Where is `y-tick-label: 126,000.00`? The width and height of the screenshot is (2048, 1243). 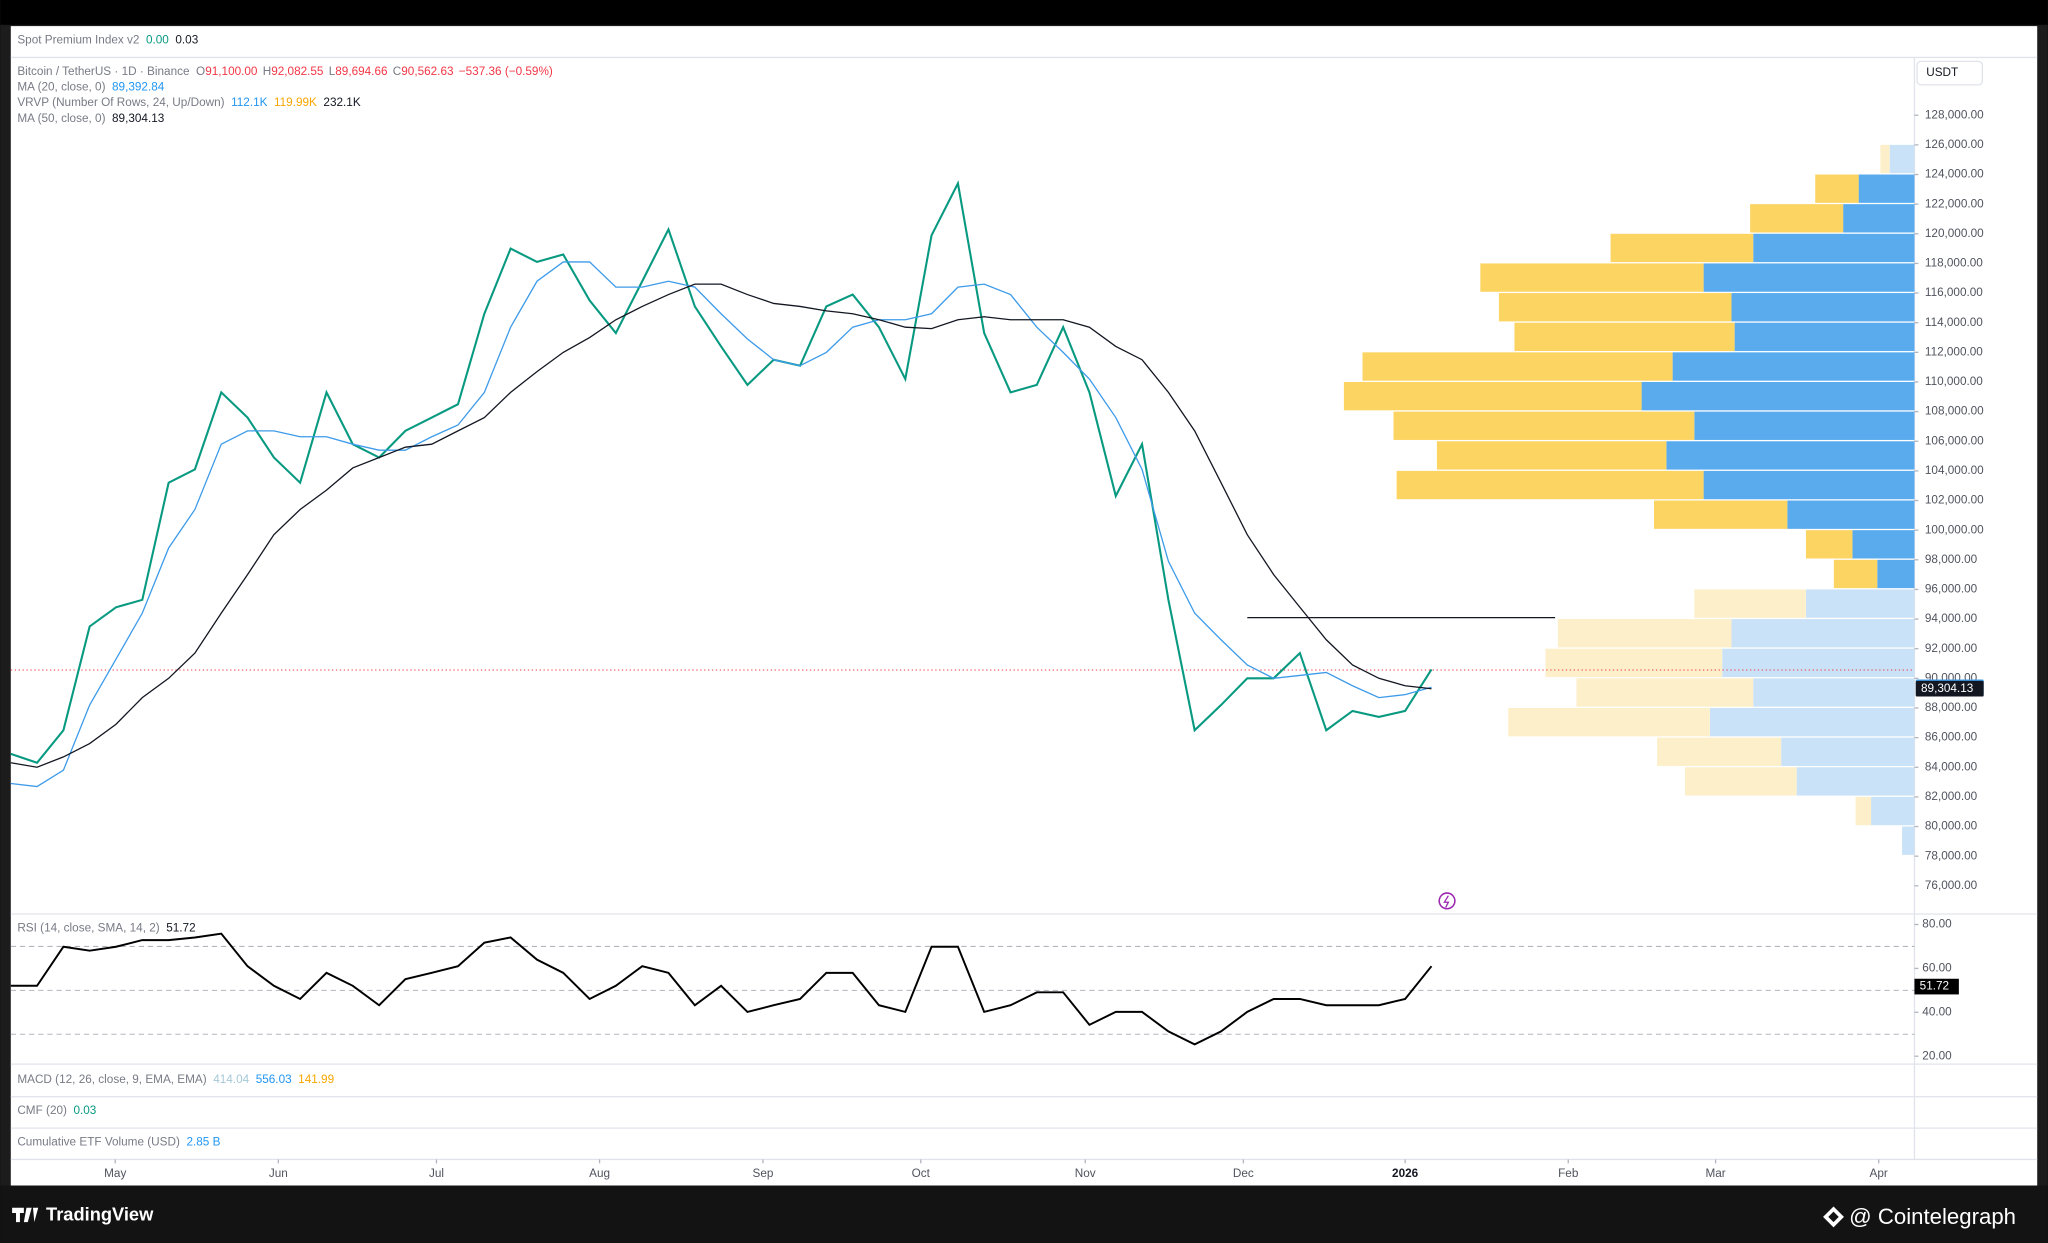
y-tick-label: 126,000.00 is located at coordinates (1954, 144).